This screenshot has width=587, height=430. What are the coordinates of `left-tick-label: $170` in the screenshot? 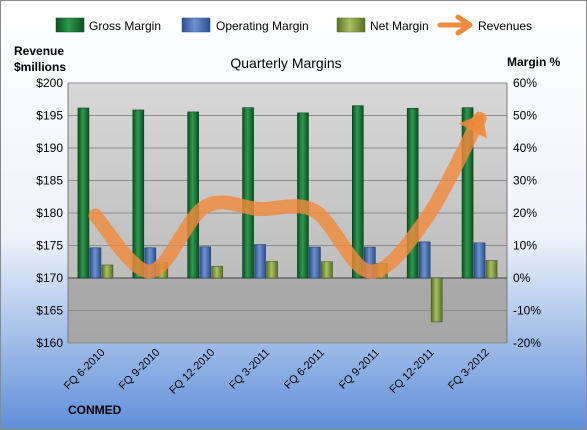 It's located at (49, 278).